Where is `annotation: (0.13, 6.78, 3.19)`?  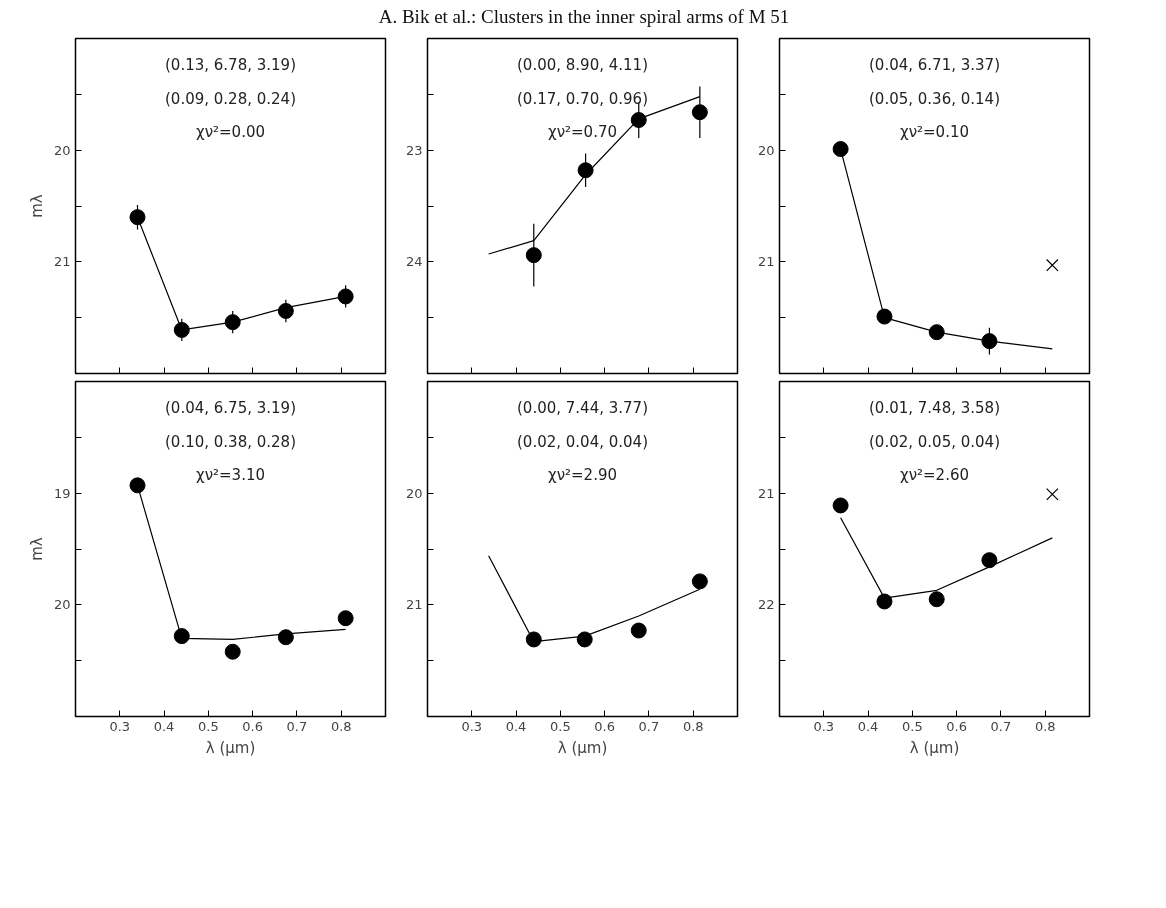 annotation: (0.13, 6.78, 3.19) is located at coordinates (230, 65).